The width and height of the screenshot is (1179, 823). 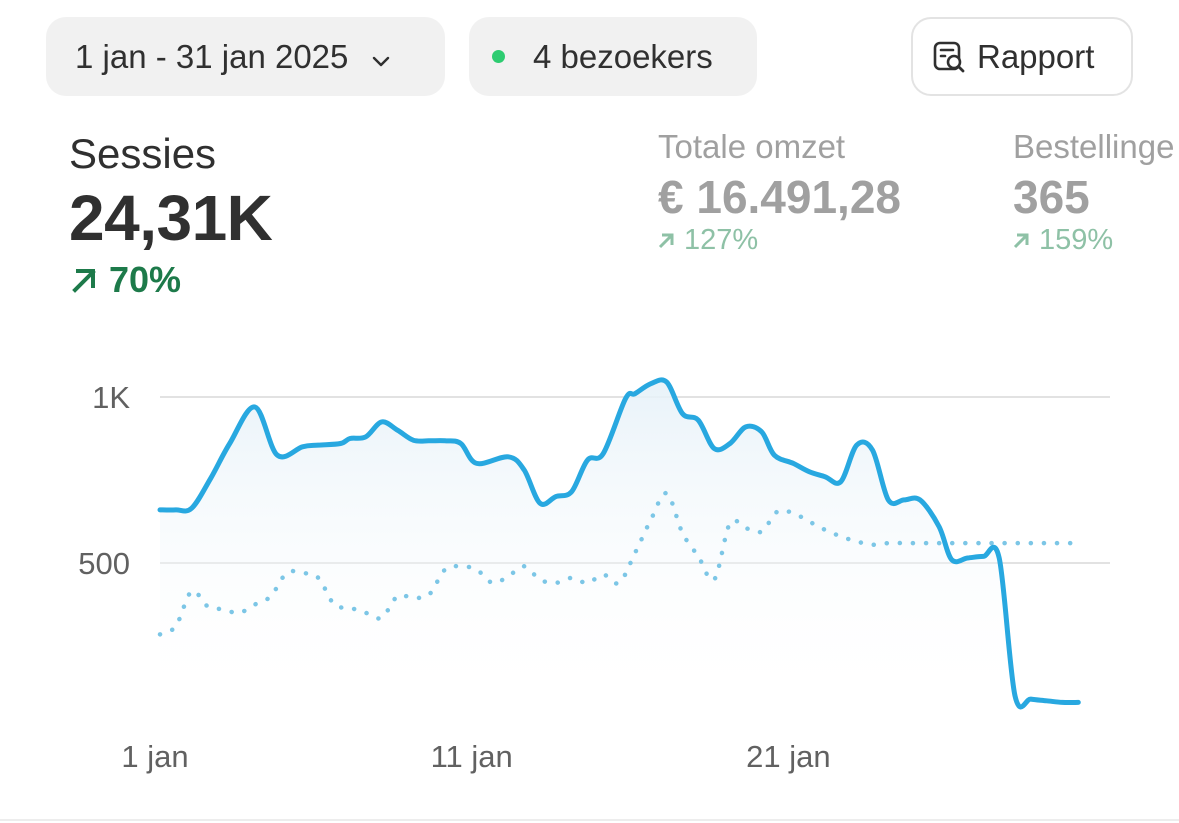 I want to click on metric-revenue: Totale omzet € 16.491,28 127%, so click(x=779, y=192).